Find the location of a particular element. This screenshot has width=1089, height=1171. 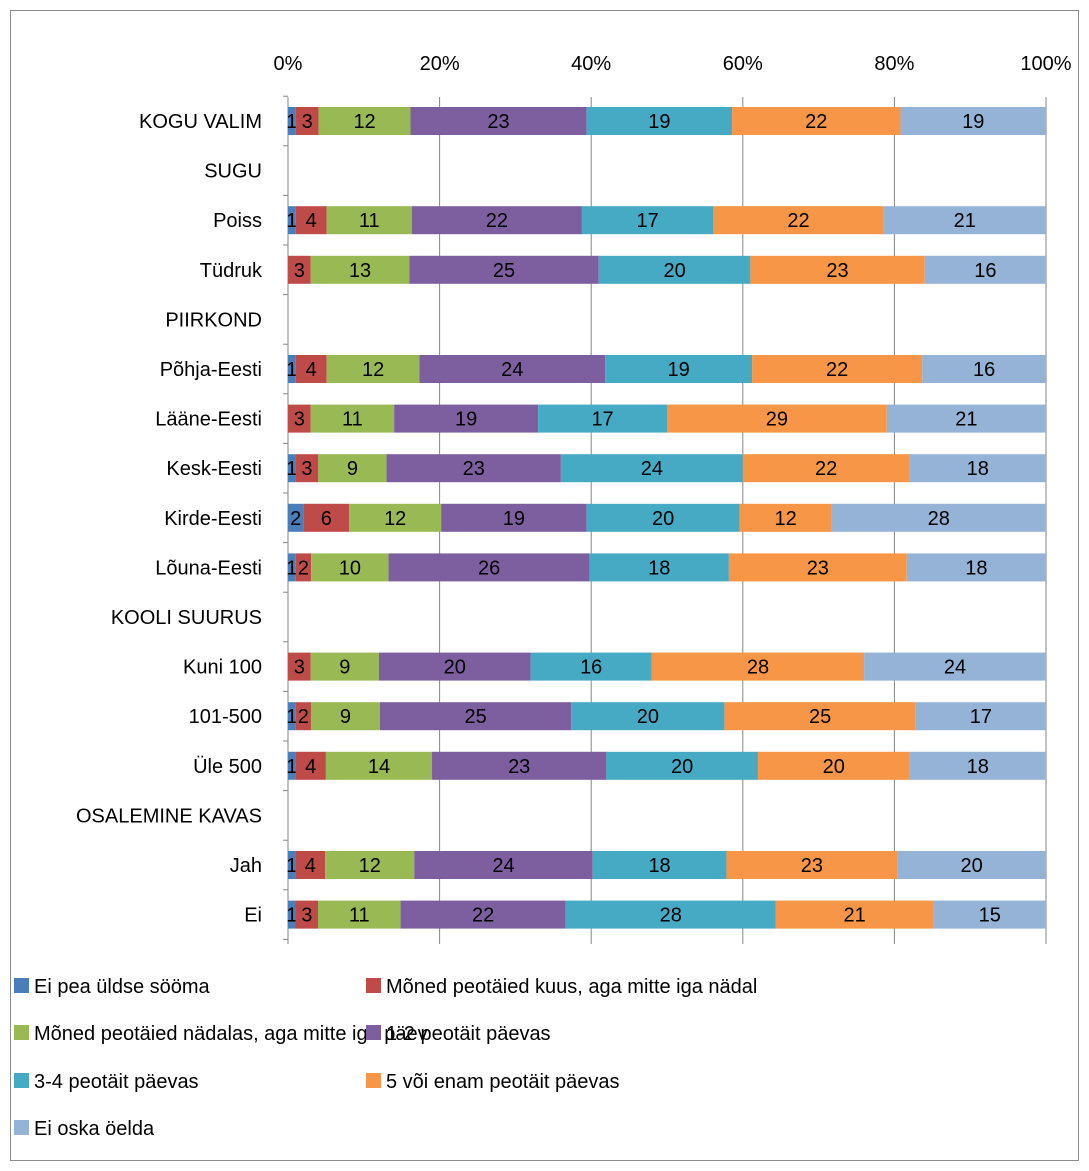

category-label: Poiss is located at coordinates (237, 221).